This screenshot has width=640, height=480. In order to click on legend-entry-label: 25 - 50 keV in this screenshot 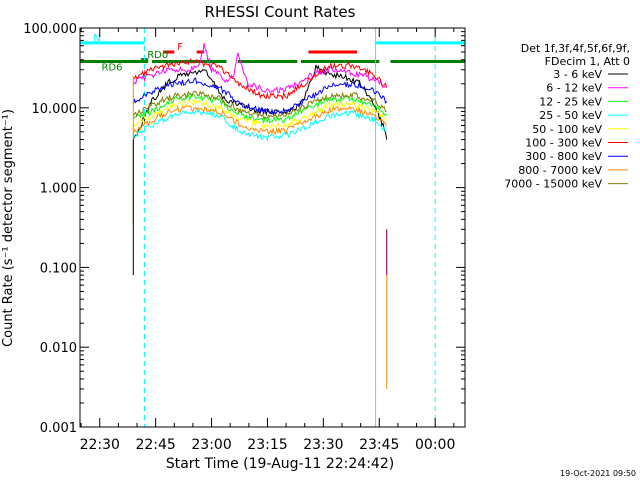, I will do `click(570, 115)`.